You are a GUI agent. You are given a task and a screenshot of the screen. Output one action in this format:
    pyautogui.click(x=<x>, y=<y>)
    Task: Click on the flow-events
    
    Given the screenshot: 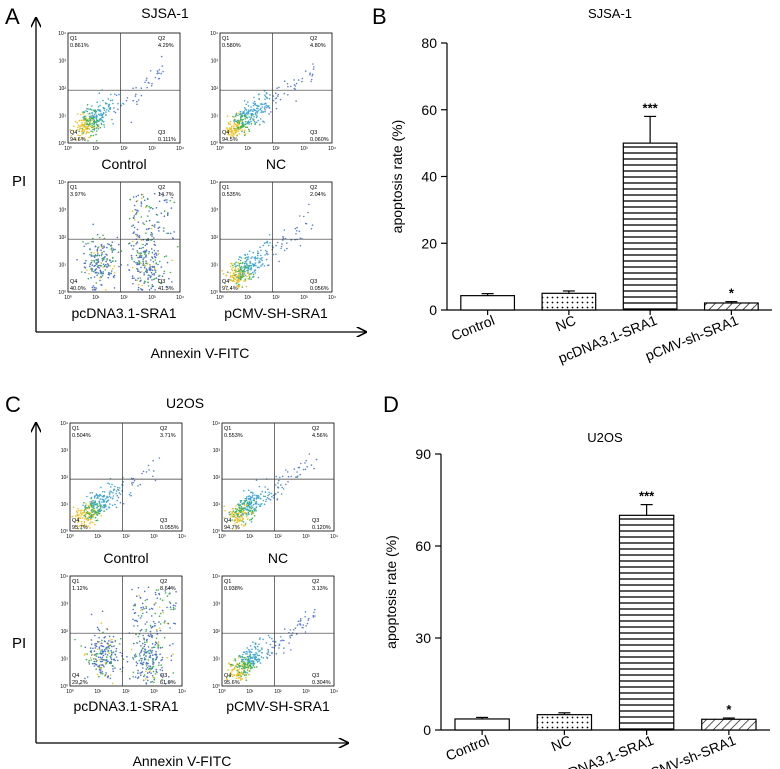 What is the action you would take?
    pyautogui.click(x=270, y=491)
    